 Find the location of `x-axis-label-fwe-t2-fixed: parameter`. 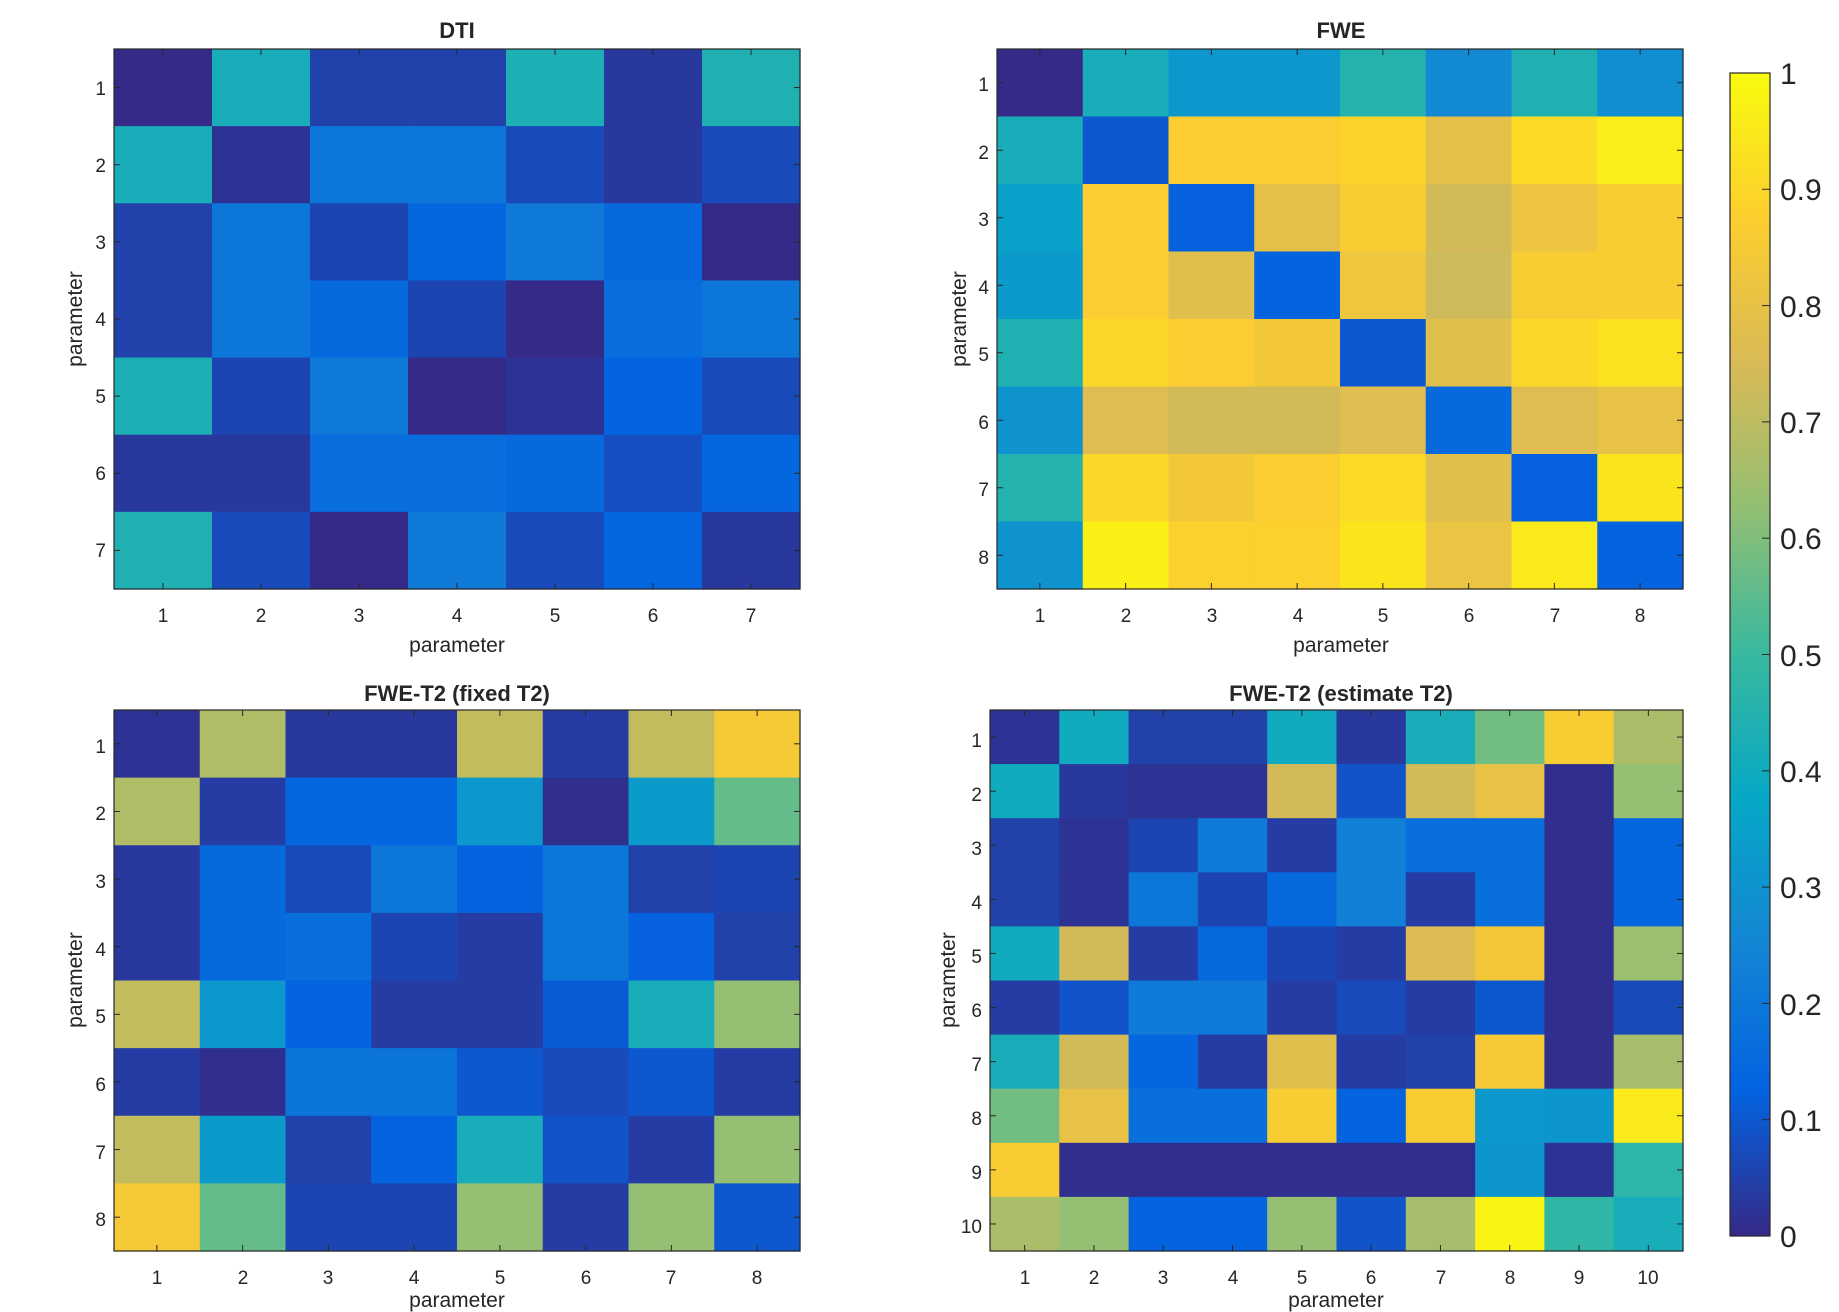

x-axis-label-fwe-t2-fixed: parameter is located at coordinates (457, 1300).